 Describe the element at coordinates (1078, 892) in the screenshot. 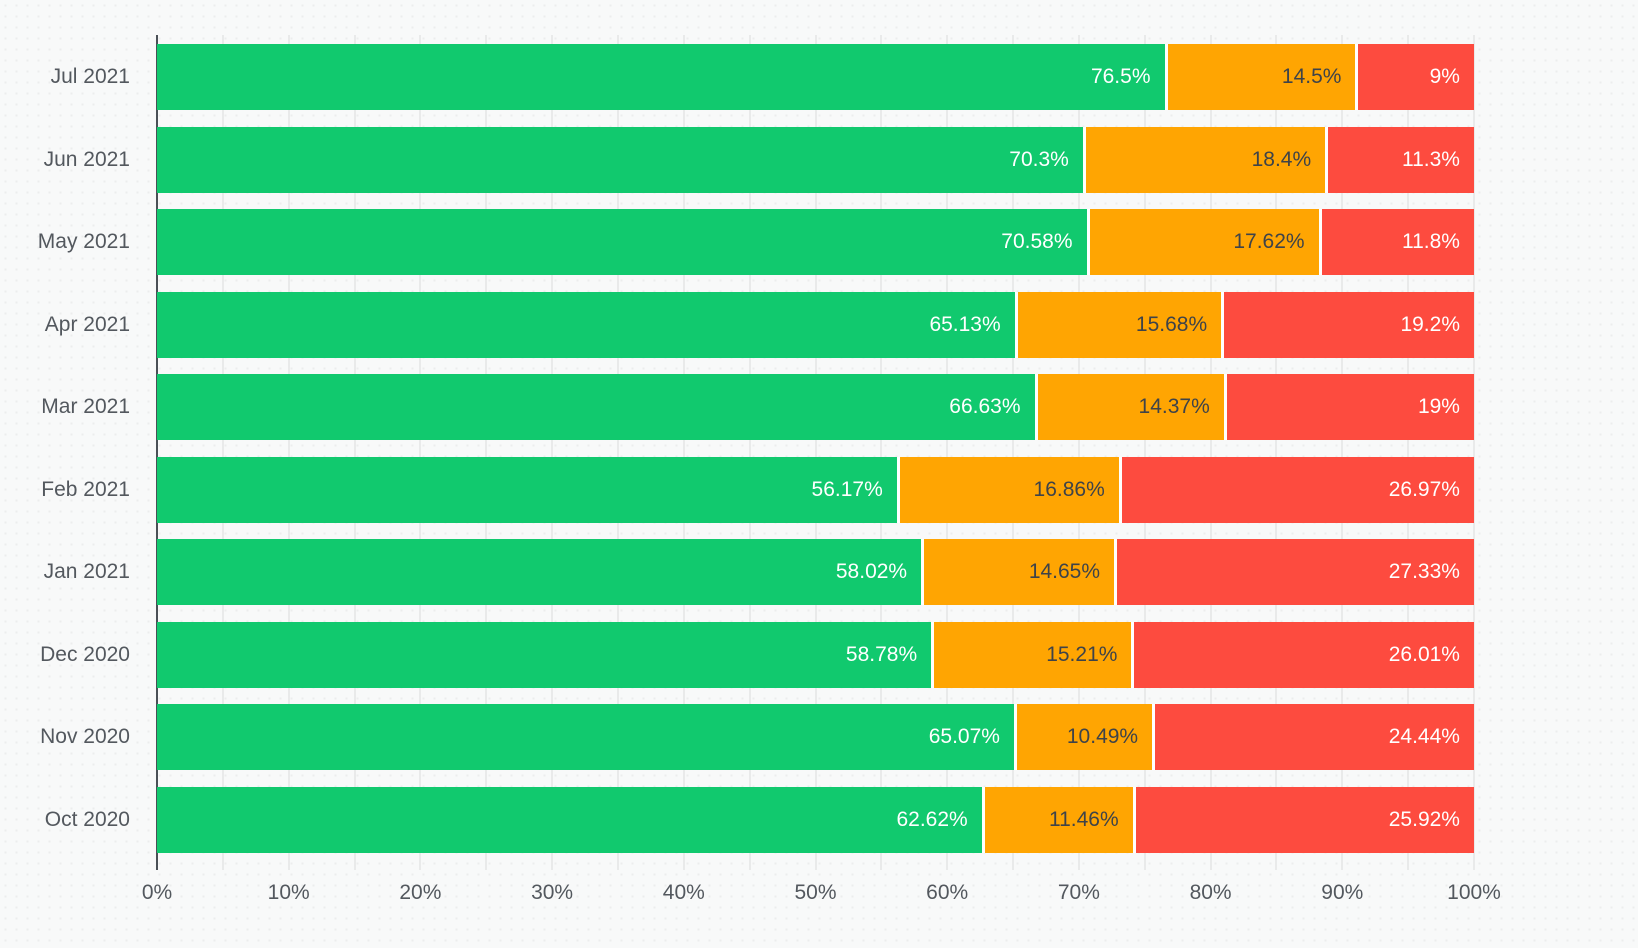

I see `x-axis-tick-label: 70%` at that location.